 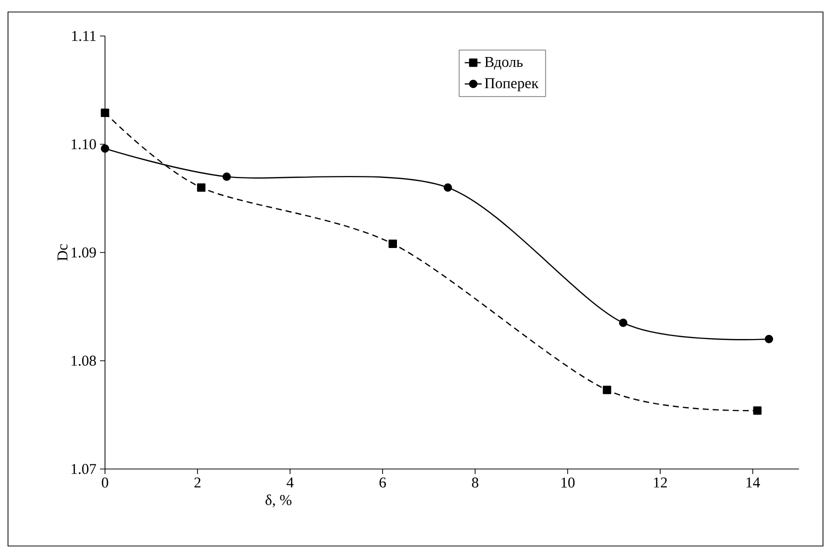 I want to click on y-tick-label: 1.07, so click(x=84, y=469).